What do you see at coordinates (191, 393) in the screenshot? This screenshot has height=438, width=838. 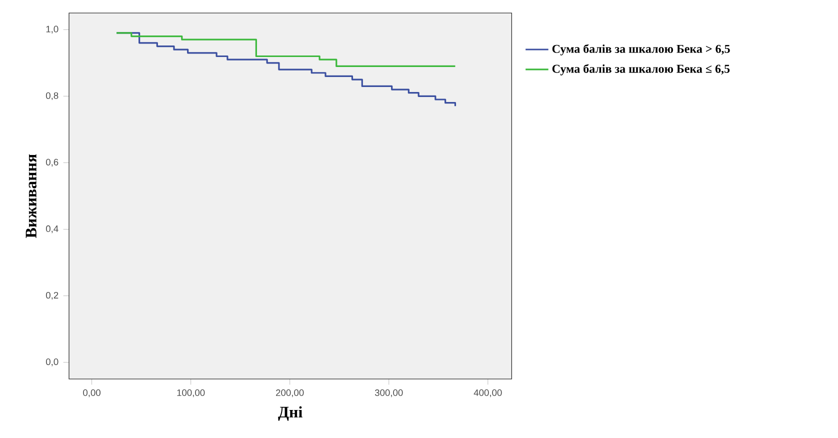 I see `x-tick-label: 100,00` at bounding box center [191, 393].